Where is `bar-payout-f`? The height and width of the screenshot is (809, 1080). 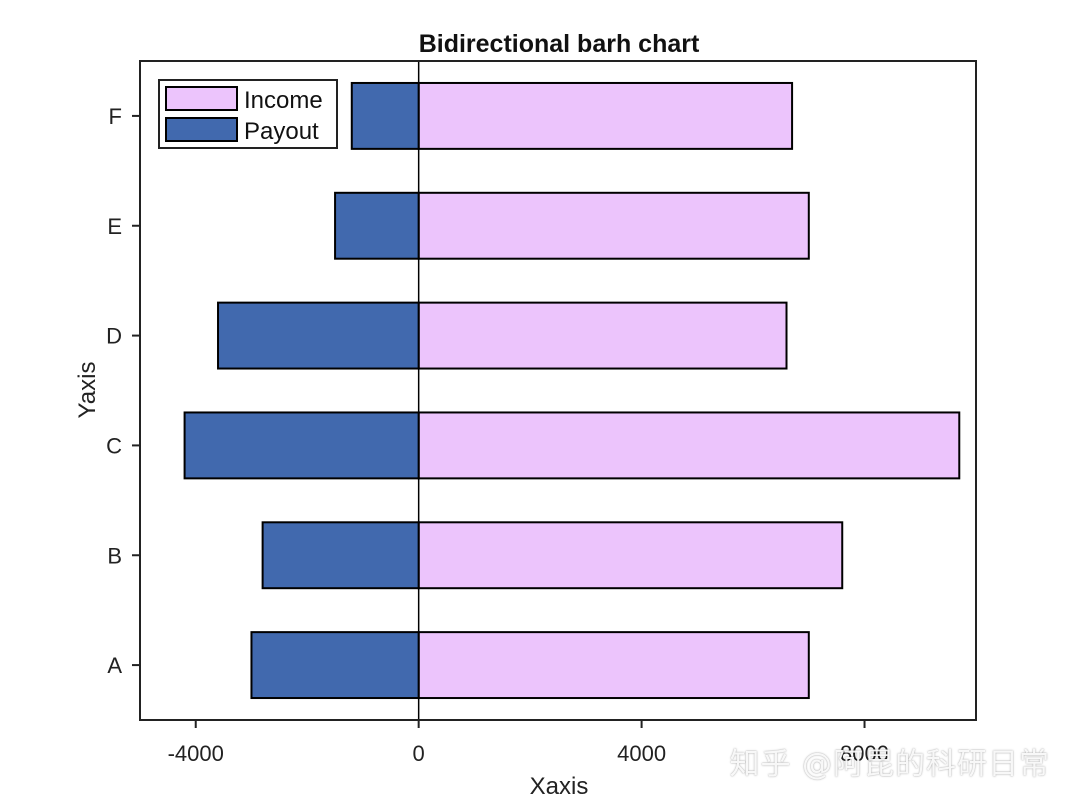
bar-payout-f is located at coordinates (385, 115).